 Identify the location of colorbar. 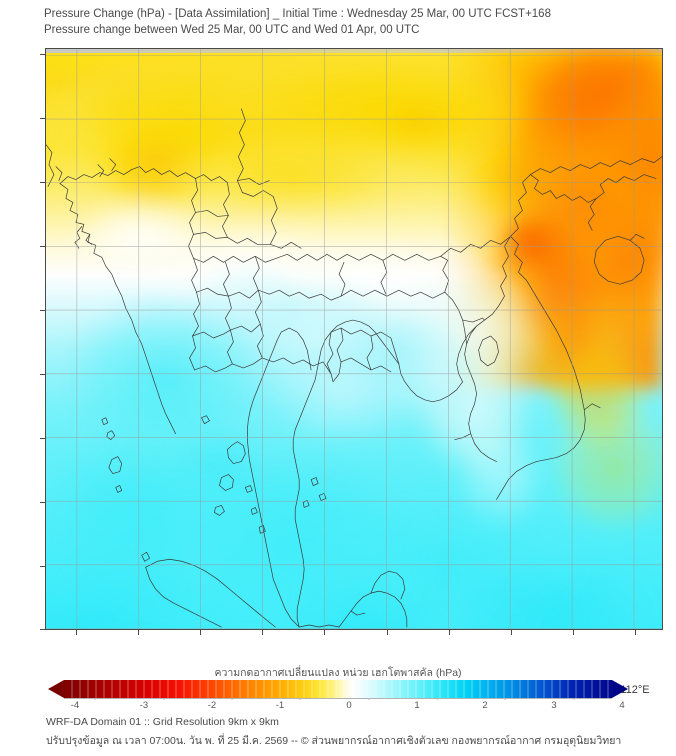
(338, 689).